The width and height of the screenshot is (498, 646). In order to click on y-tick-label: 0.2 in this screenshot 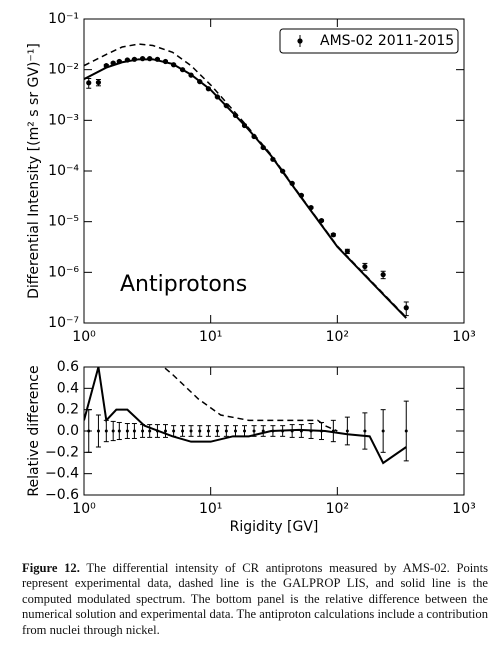, I will do `click(68, 410)`.